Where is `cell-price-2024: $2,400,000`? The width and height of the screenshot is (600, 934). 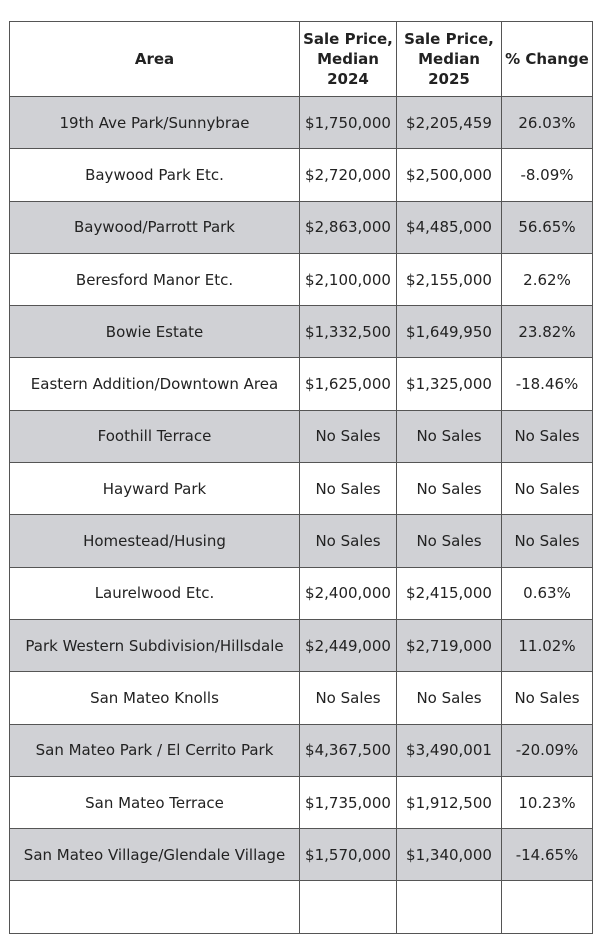
cell-price-2024: $2,400,000 is located at coordinates (348, 593).